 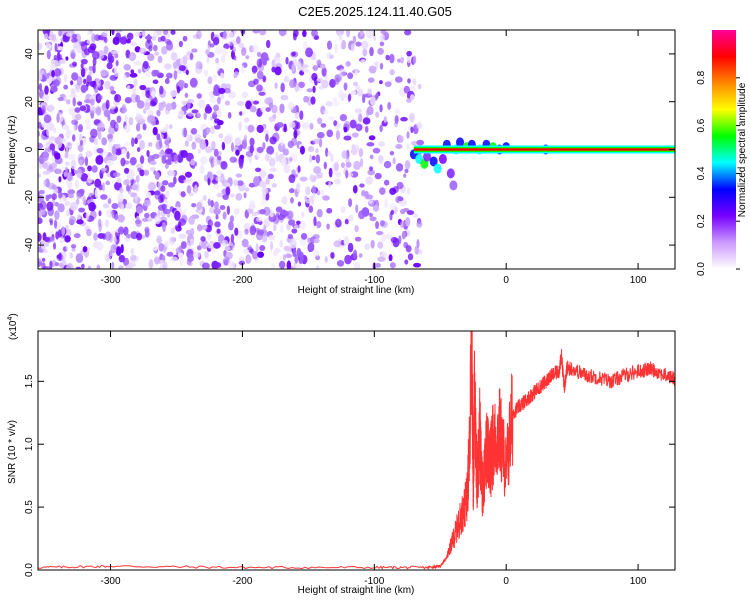 I want to click on signal-blob, so click(x=427, y=156).